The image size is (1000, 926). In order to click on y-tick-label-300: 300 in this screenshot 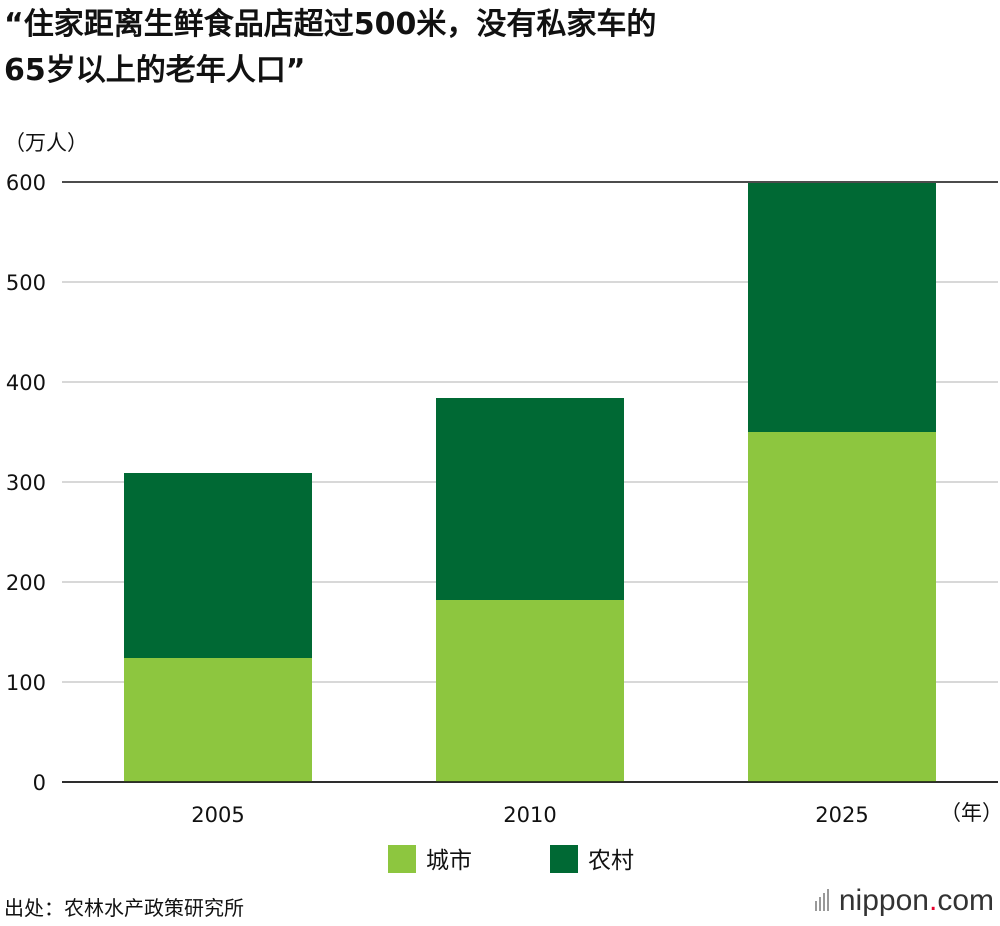, I will do `click(26, 483)`.